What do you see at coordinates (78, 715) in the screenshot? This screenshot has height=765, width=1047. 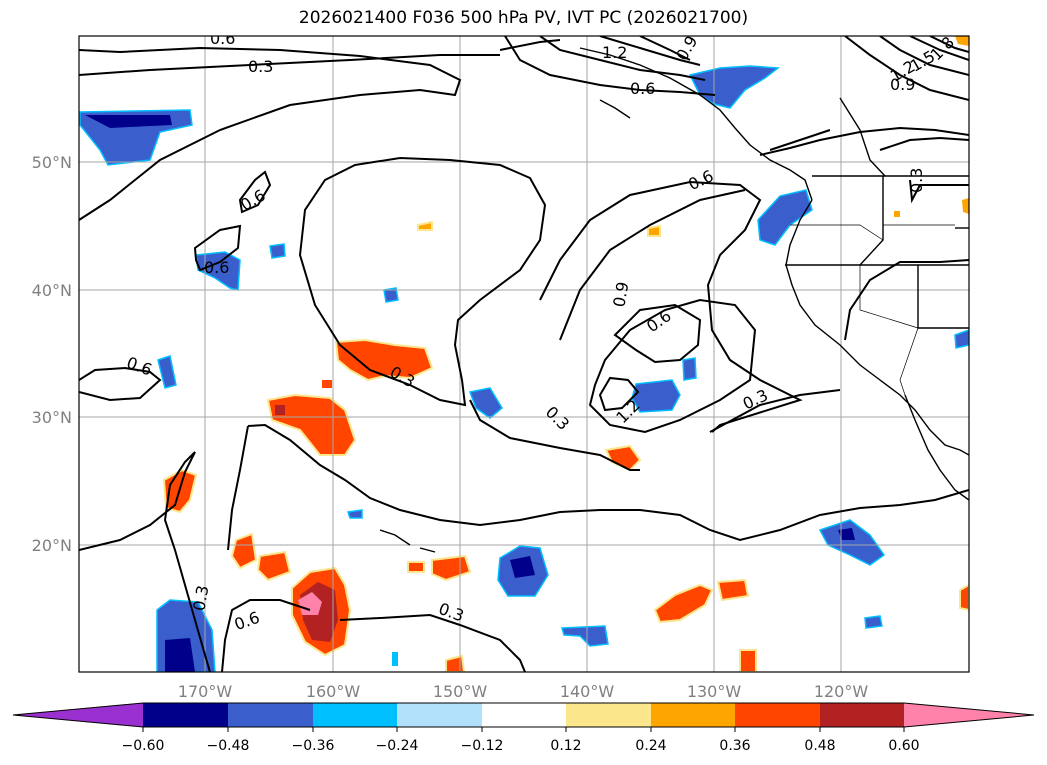 I see `colorbar-extend-low` at bounding box center [78, 715].